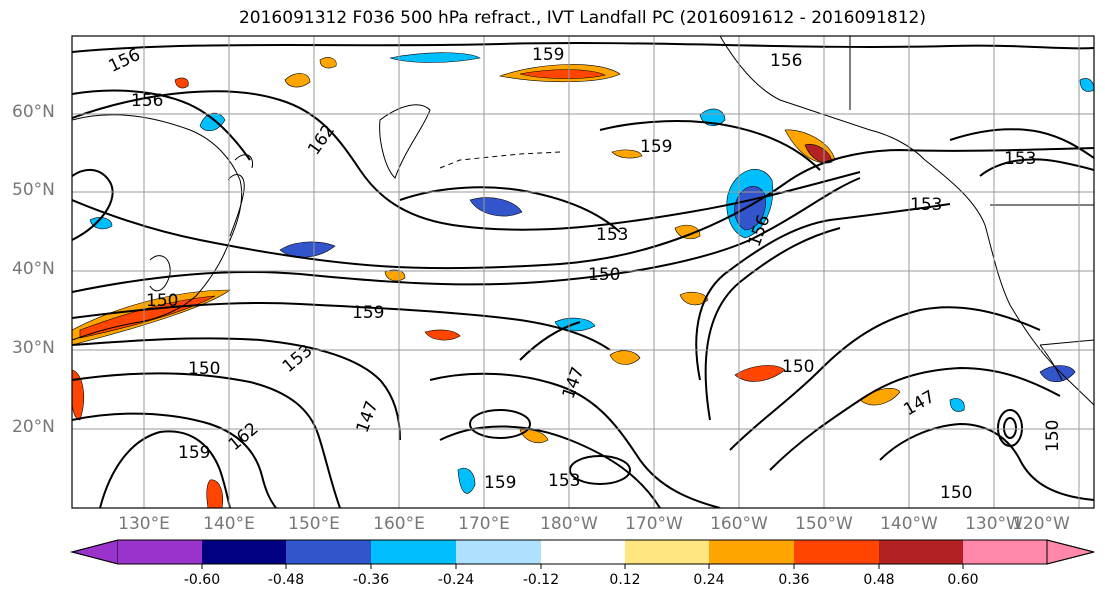 The width and height of the screenshot is (1105, 601). What do you see at coordinates (33, 348) in the screenshot?
I see `lat-label: 30°N` at bounding box center [33, 348].